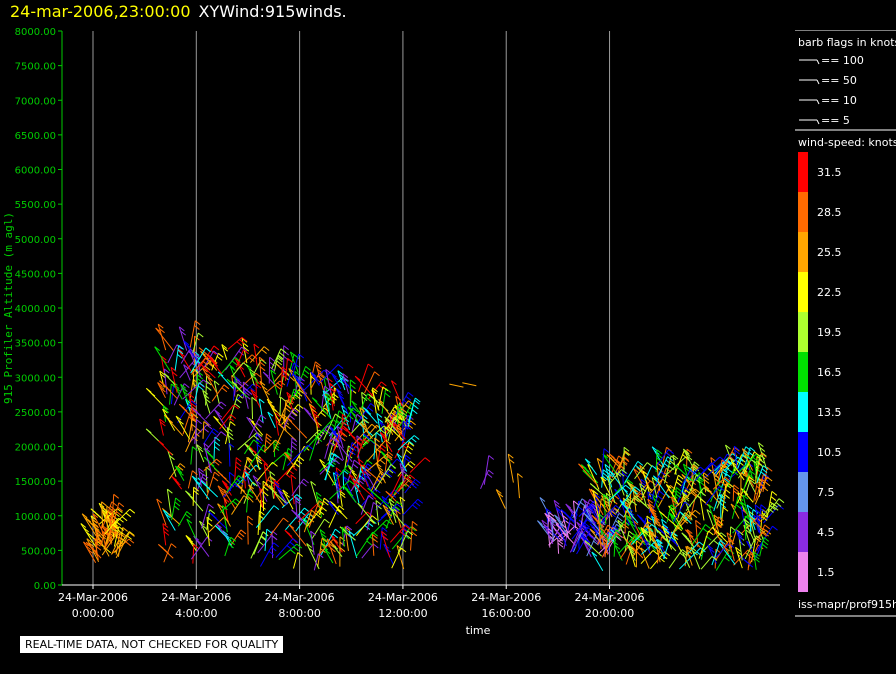 The image size is (896, 674). What do you see at coordinates (847, 142) in the screenshot?
I see `speed-legend-title: wind-speed: knots` at bounding box center [847, 142].